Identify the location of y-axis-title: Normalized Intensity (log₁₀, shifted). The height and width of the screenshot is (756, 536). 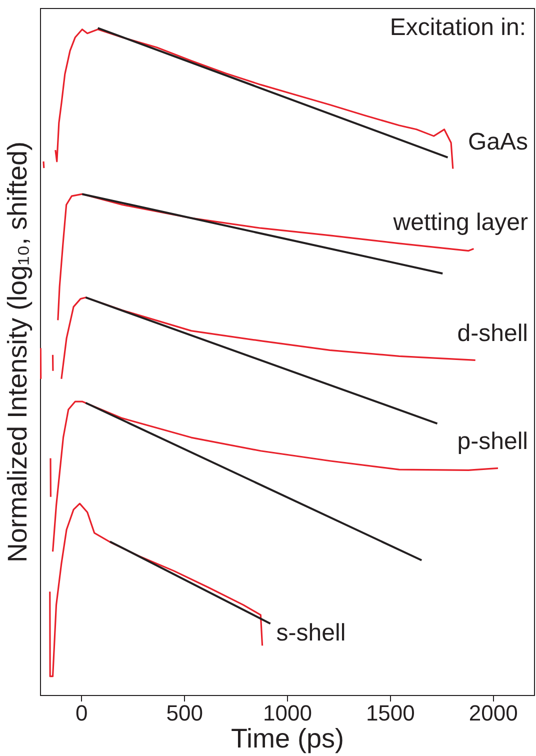
(17, 352).